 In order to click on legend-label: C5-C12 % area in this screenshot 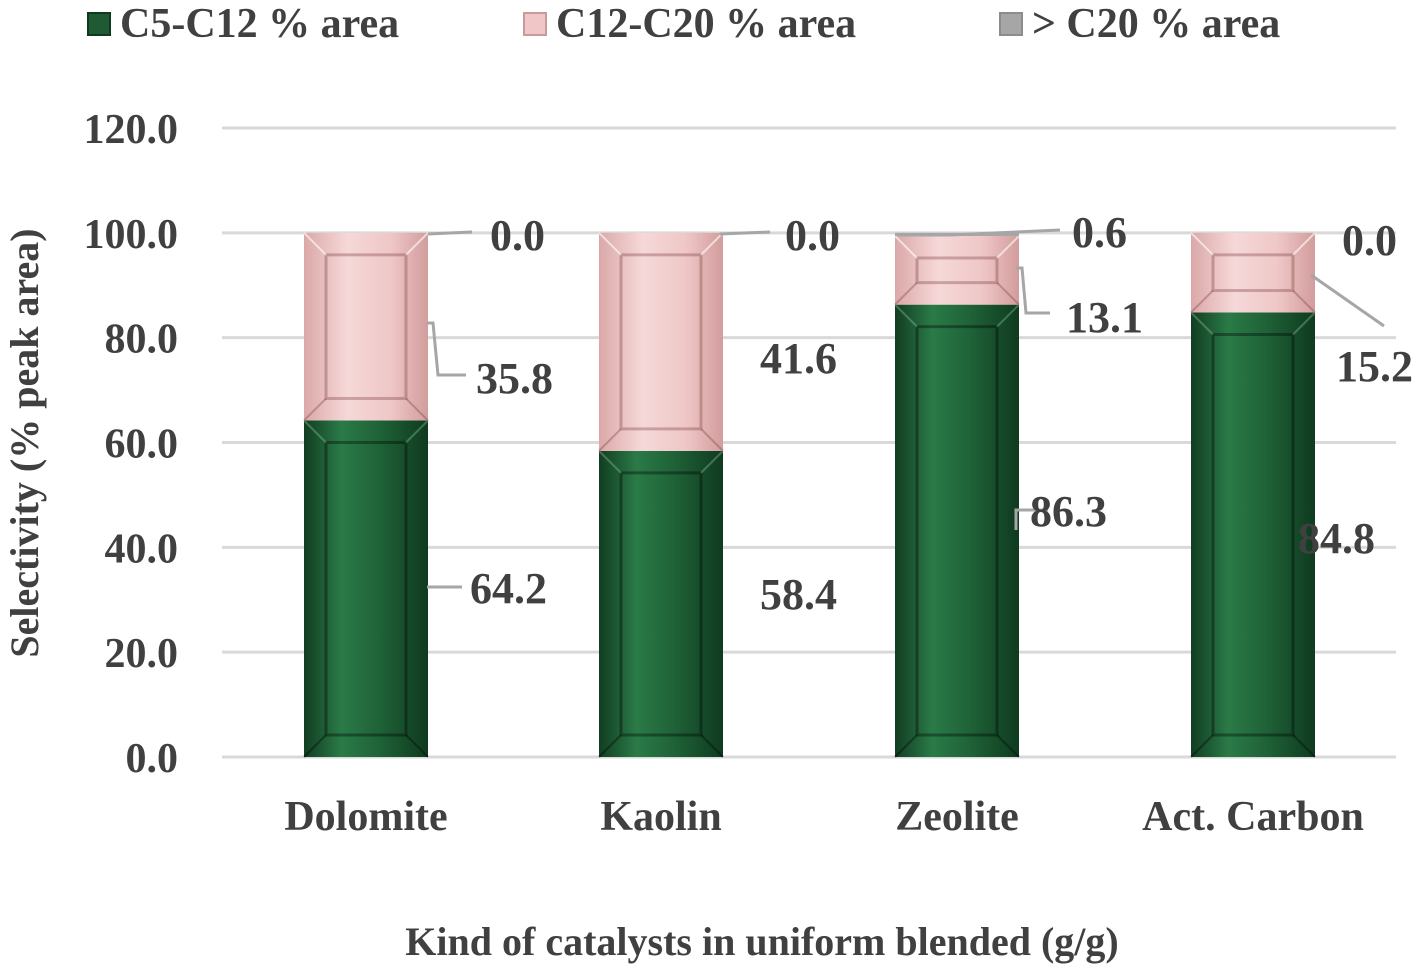, I will do `click(259, 24)`.